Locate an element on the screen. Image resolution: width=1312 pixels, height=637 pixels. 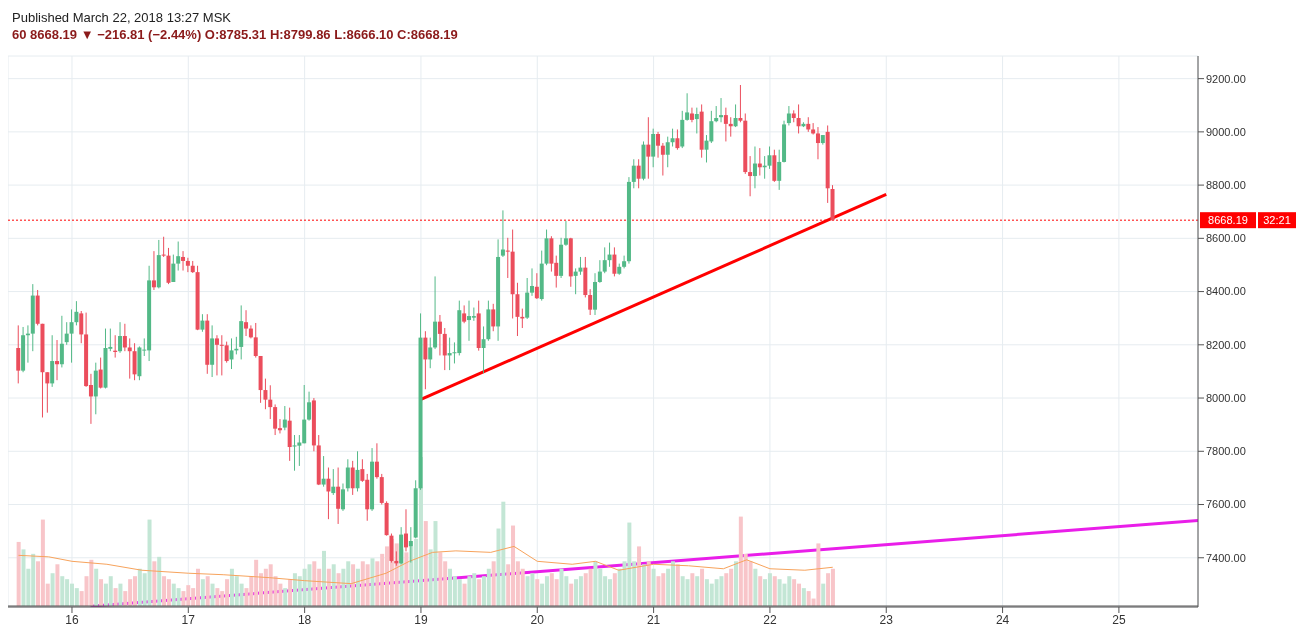
y-tick-label: 8600.00 is located at coordinates (1226, 238).